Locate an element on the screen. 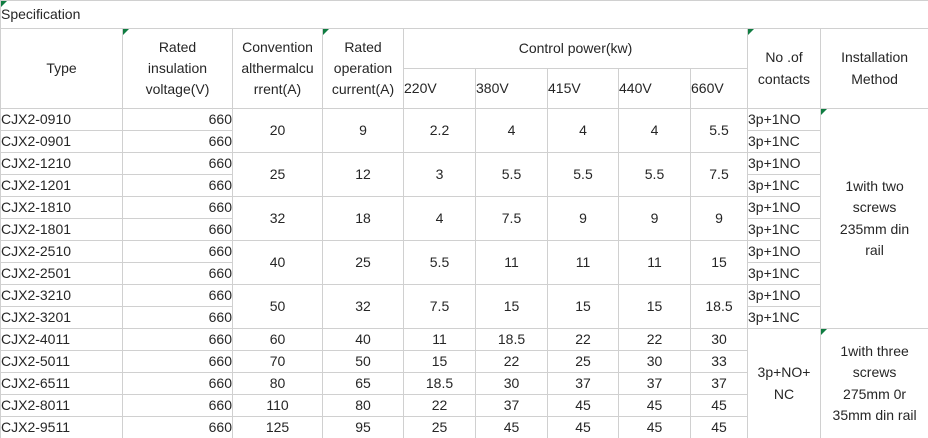 The height and width of the screenshot is (438, 928). table-row: CJX2-8011 660 110 80 22 37 45 45 45 is located at coordinates (464, 405).